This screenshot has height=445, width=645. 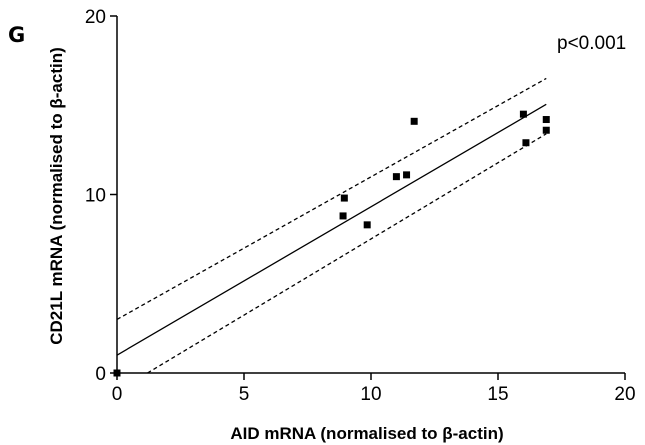 I want to click on p-value-annotation: p<0.001, so click(x=591, y=43).